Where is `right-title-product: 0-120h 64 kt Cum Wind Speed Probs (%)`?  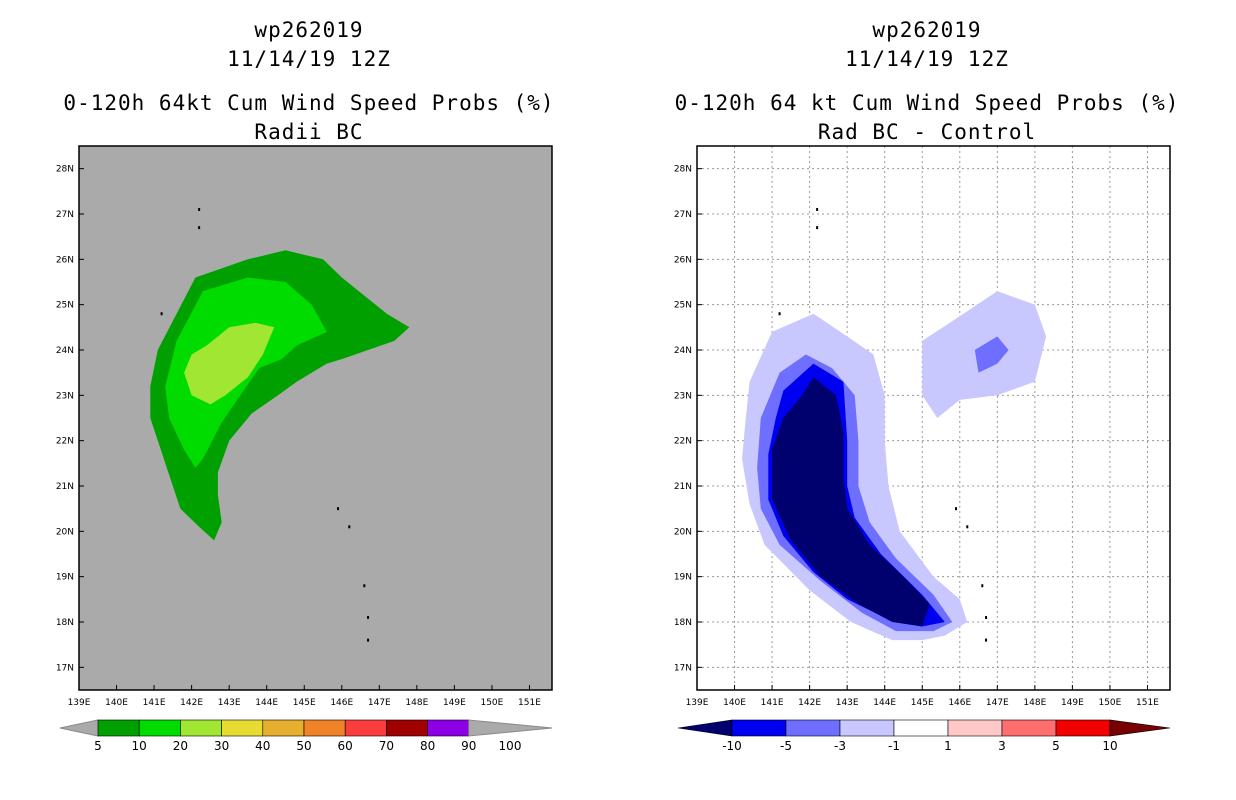 right-title-product: 0-120h 64 kt Cum Wind Speed Probs (%) is located at coordinates (927, 103).